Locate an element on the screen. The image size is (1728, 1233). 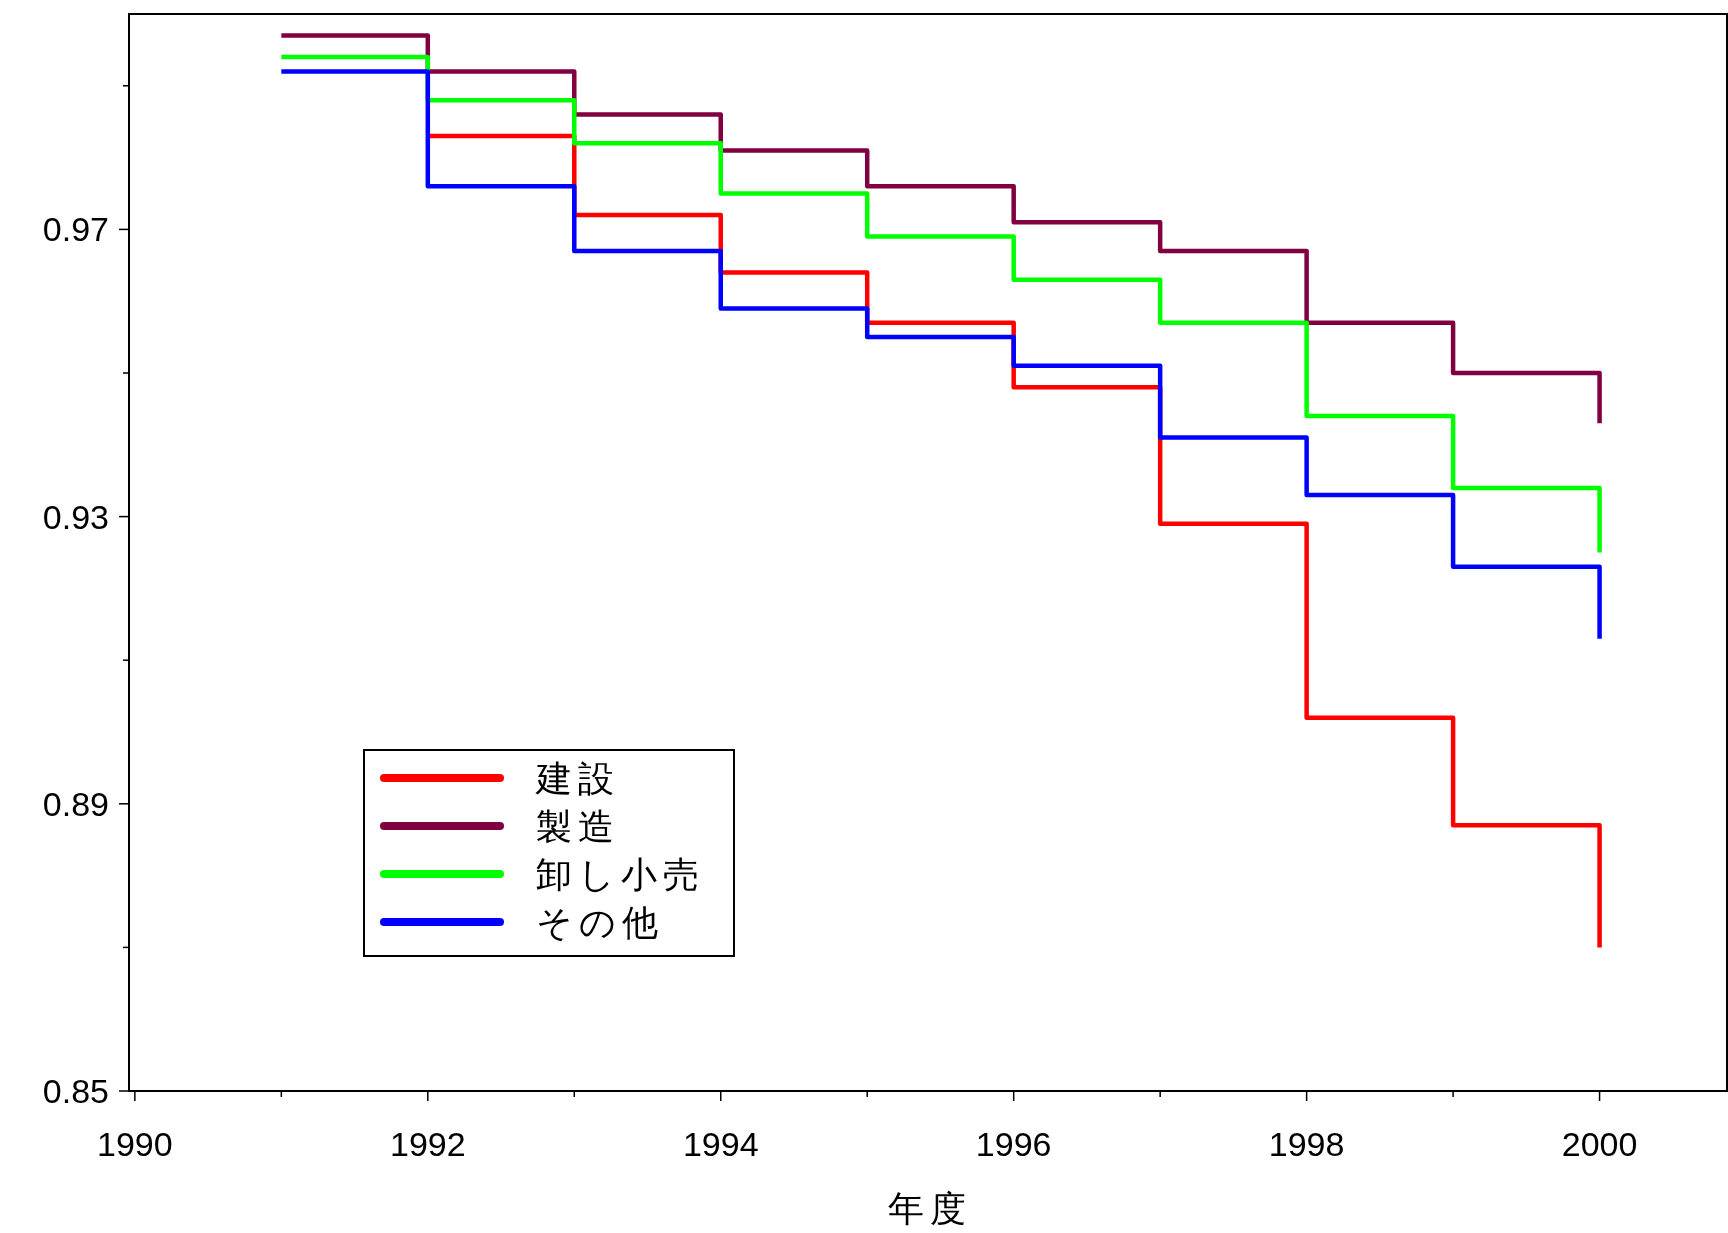
legend-label: 製造 is located at coordinates (578, 826).